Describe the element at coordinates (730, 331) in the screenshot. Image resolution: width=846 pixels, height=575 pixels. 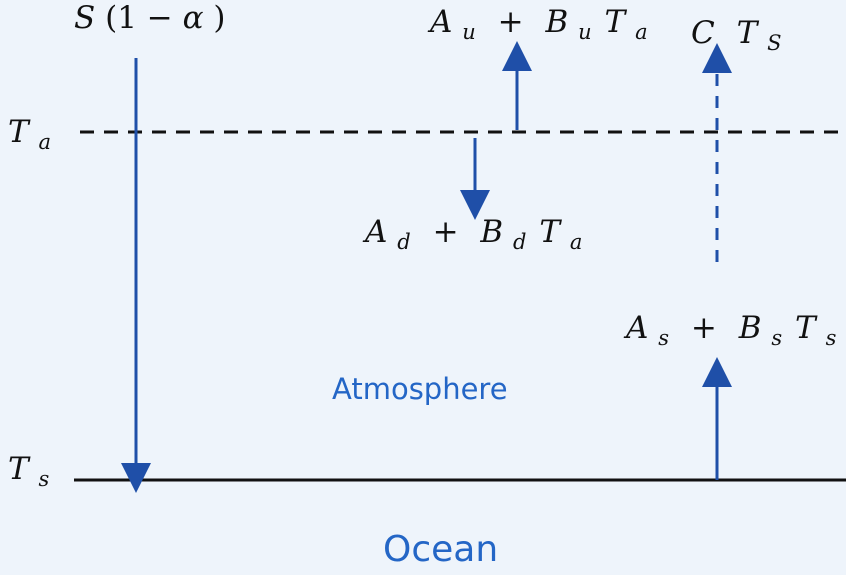
I see `surface-flux-label: A s + B s T s` at that location.